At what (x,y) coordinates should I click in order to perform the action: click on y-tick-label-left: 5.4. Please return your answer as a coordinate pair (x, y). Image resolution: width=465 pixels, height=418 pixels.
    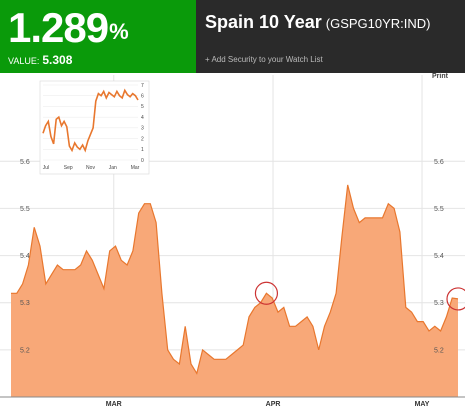
    Looking at the image, I should click on (25, 256).